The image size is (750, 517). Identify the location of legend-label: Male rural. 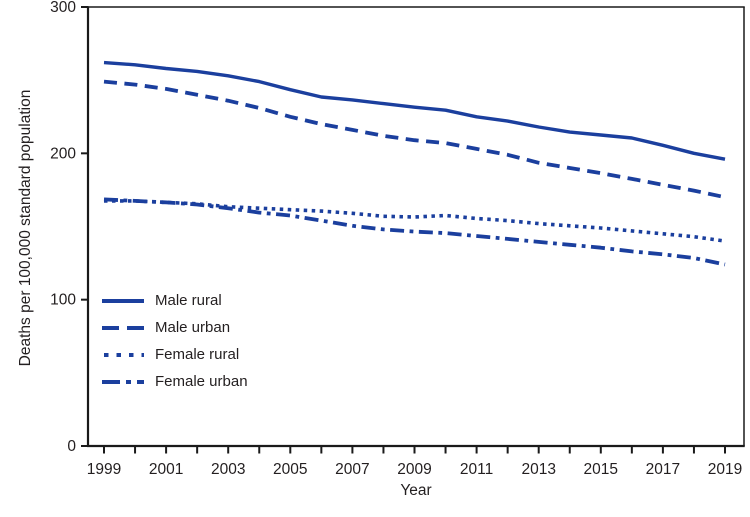
(188, 300).